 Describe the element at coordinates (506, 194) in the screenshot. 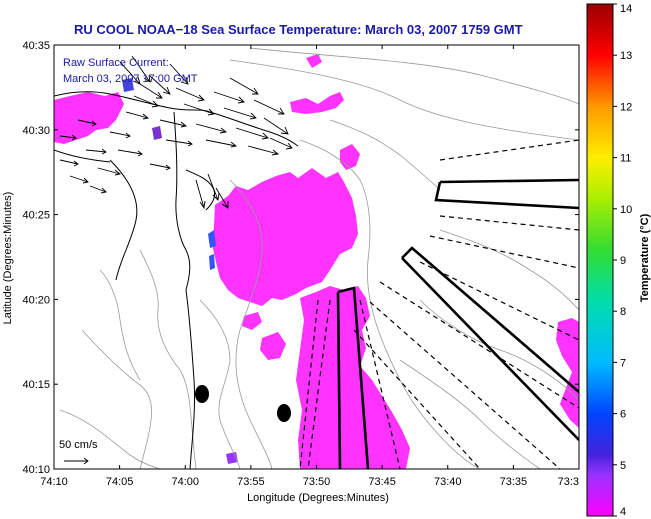

I see `channel-outline-upper` at that location.